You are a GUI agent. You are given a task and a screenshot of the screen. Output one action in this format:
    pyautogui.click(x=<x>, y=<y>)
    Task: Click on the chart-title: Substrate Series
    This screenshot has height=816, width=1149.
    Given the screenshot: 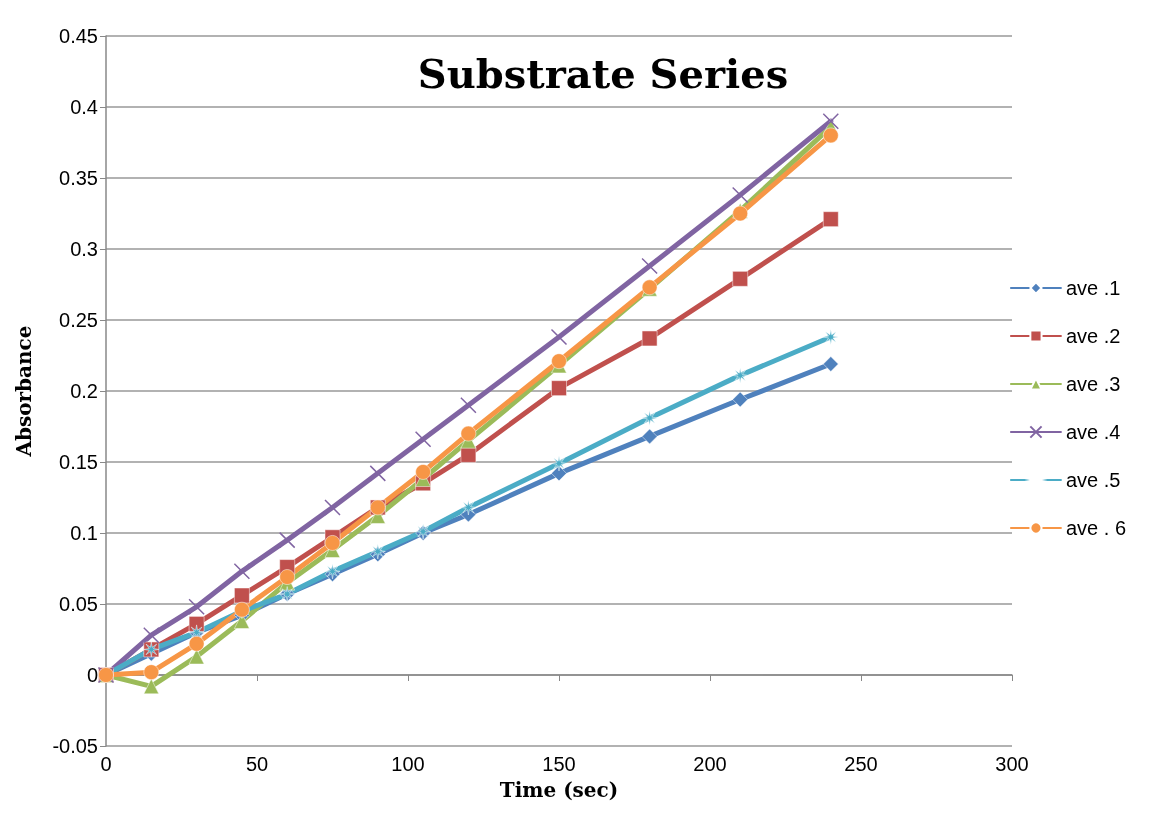 What is the action you would take?
    pyautogui.click(x=603, y=73)
    